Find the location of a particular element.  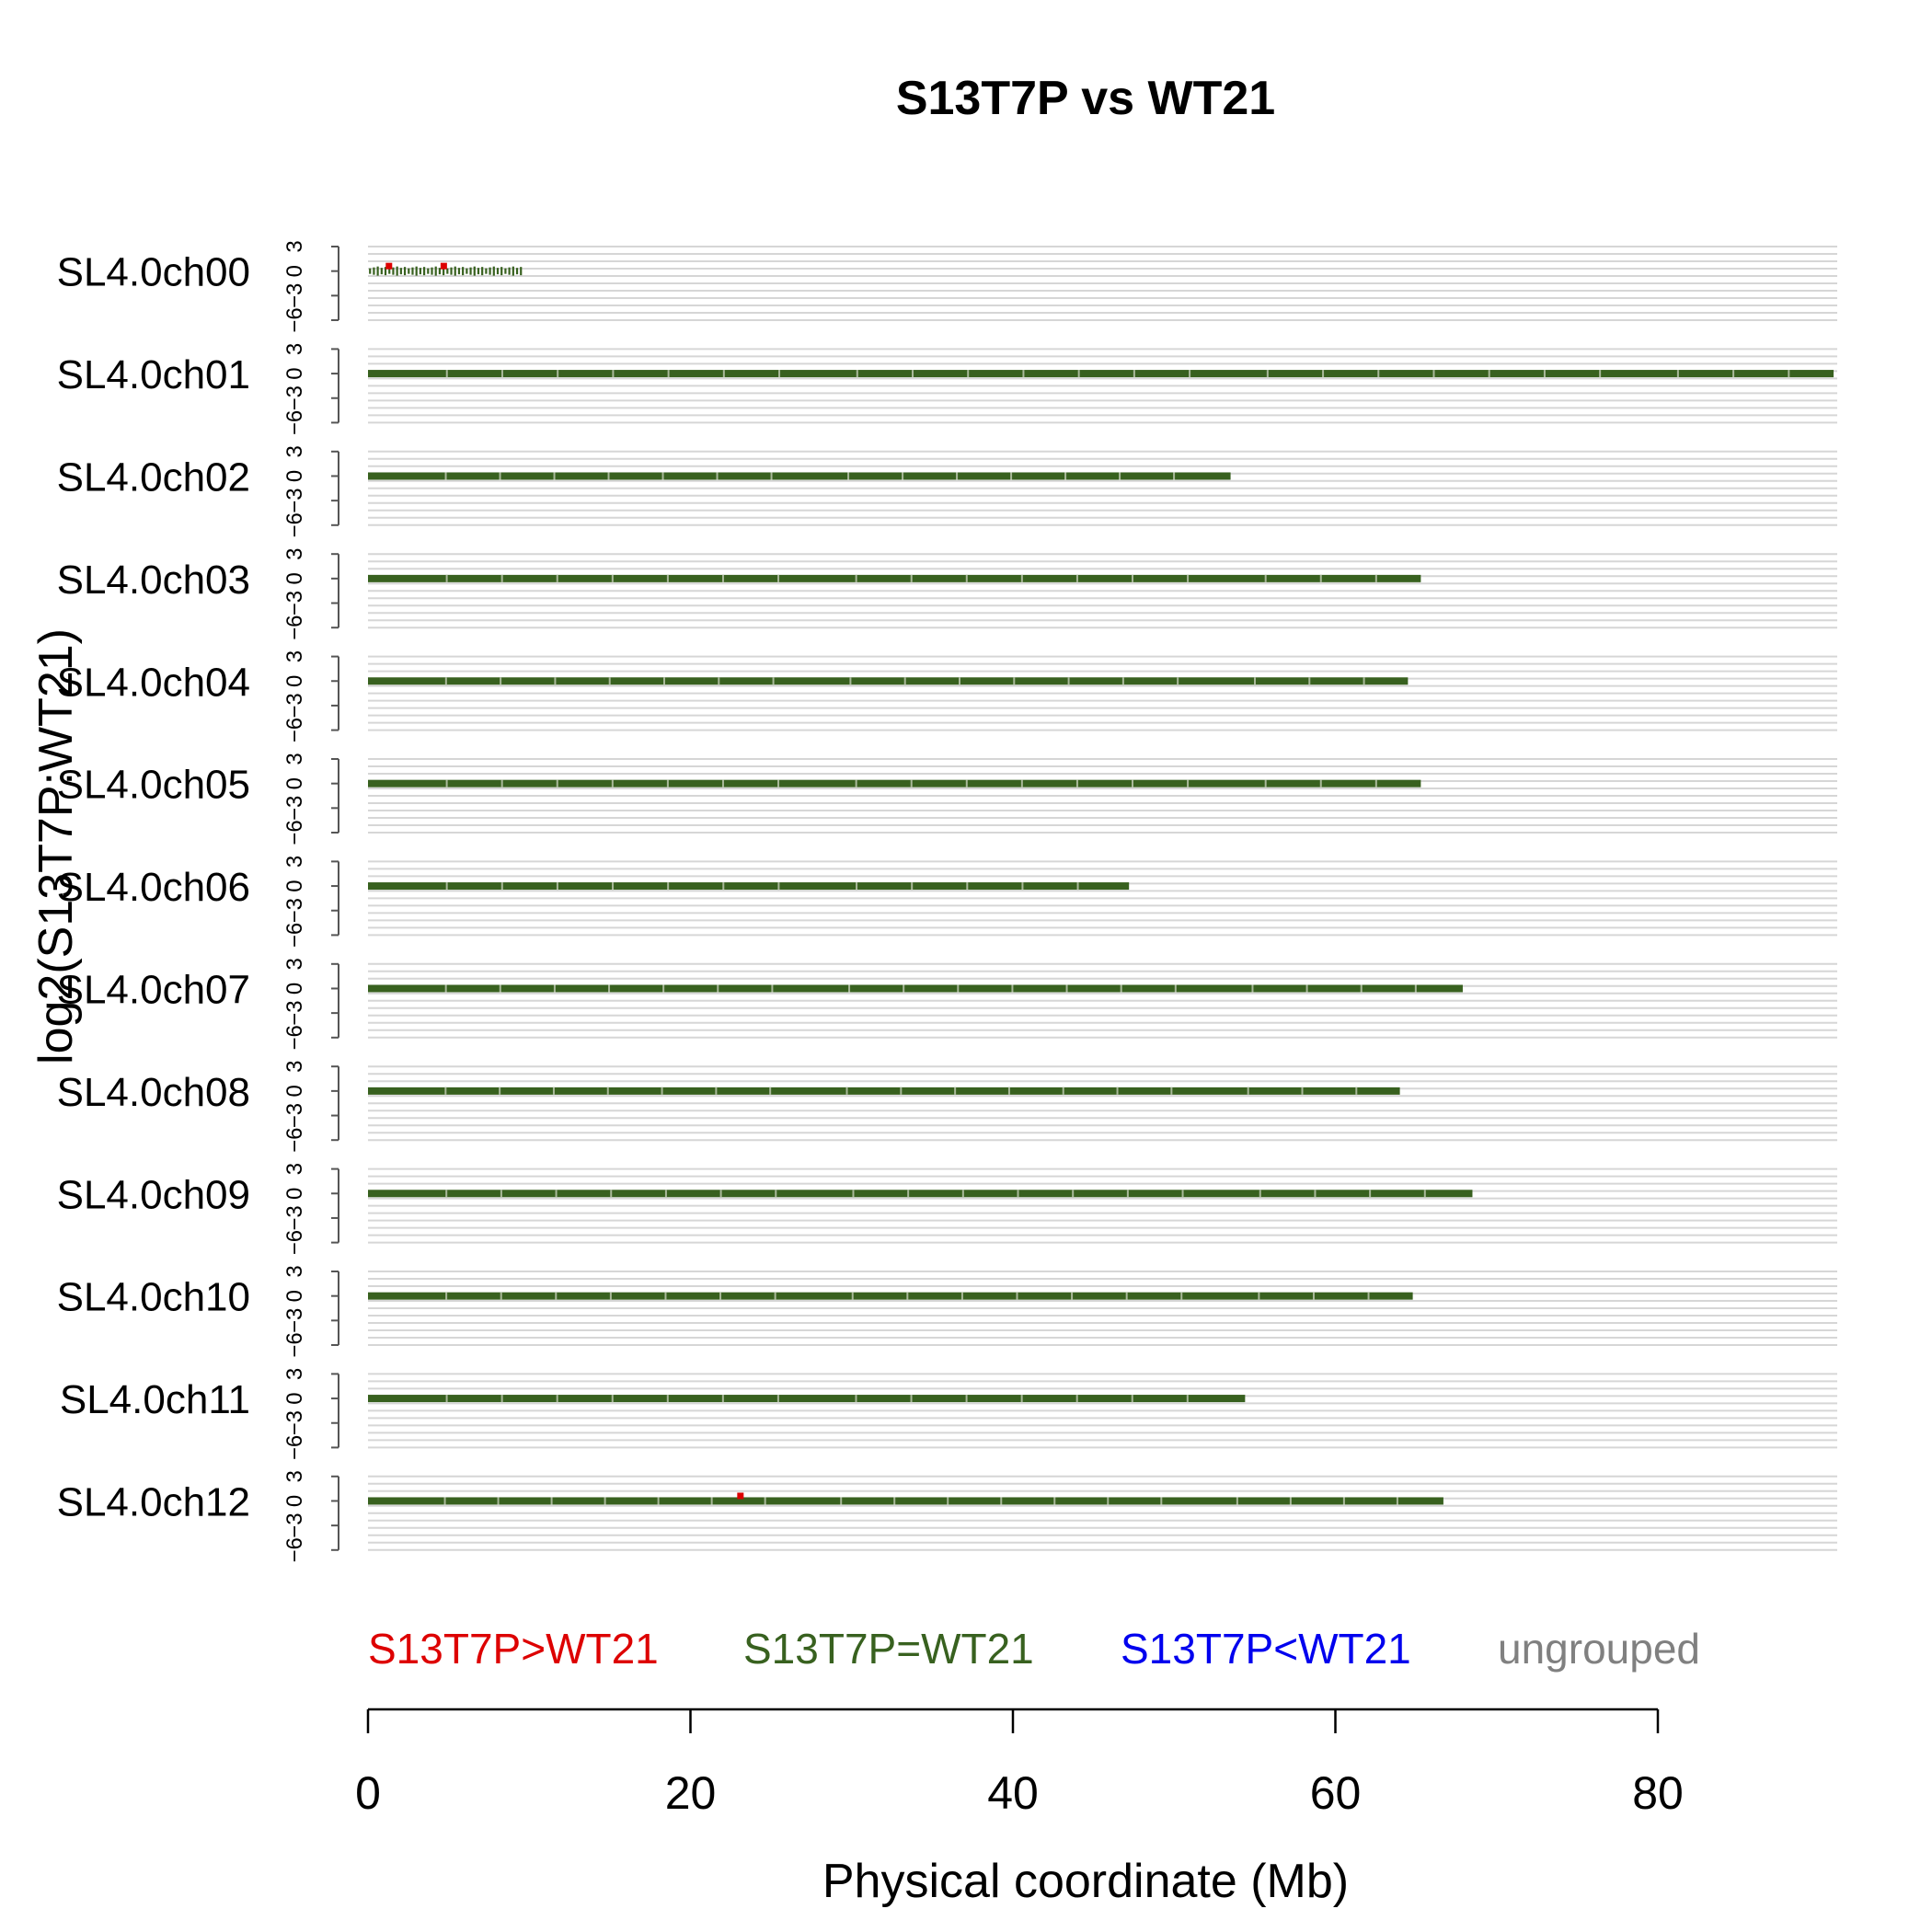

y-axis-title: log2(S13T7P:WT21) is located at coordinates (56, 846).